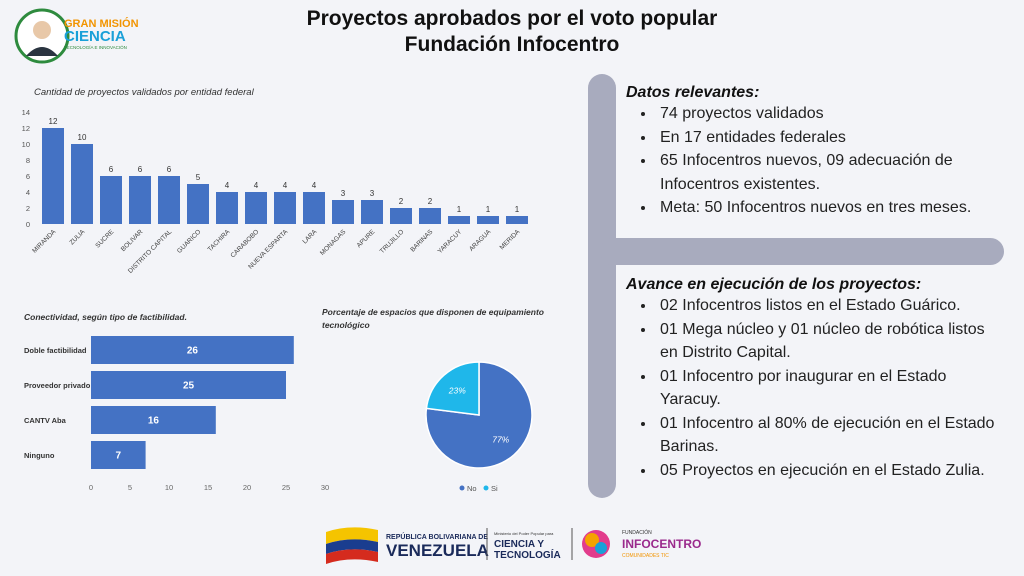  What do you see at coordinates (437, 550) in the screenshot?
I see `footer-rep-line2: VENEZUELA` at bounding box center [437, 550].